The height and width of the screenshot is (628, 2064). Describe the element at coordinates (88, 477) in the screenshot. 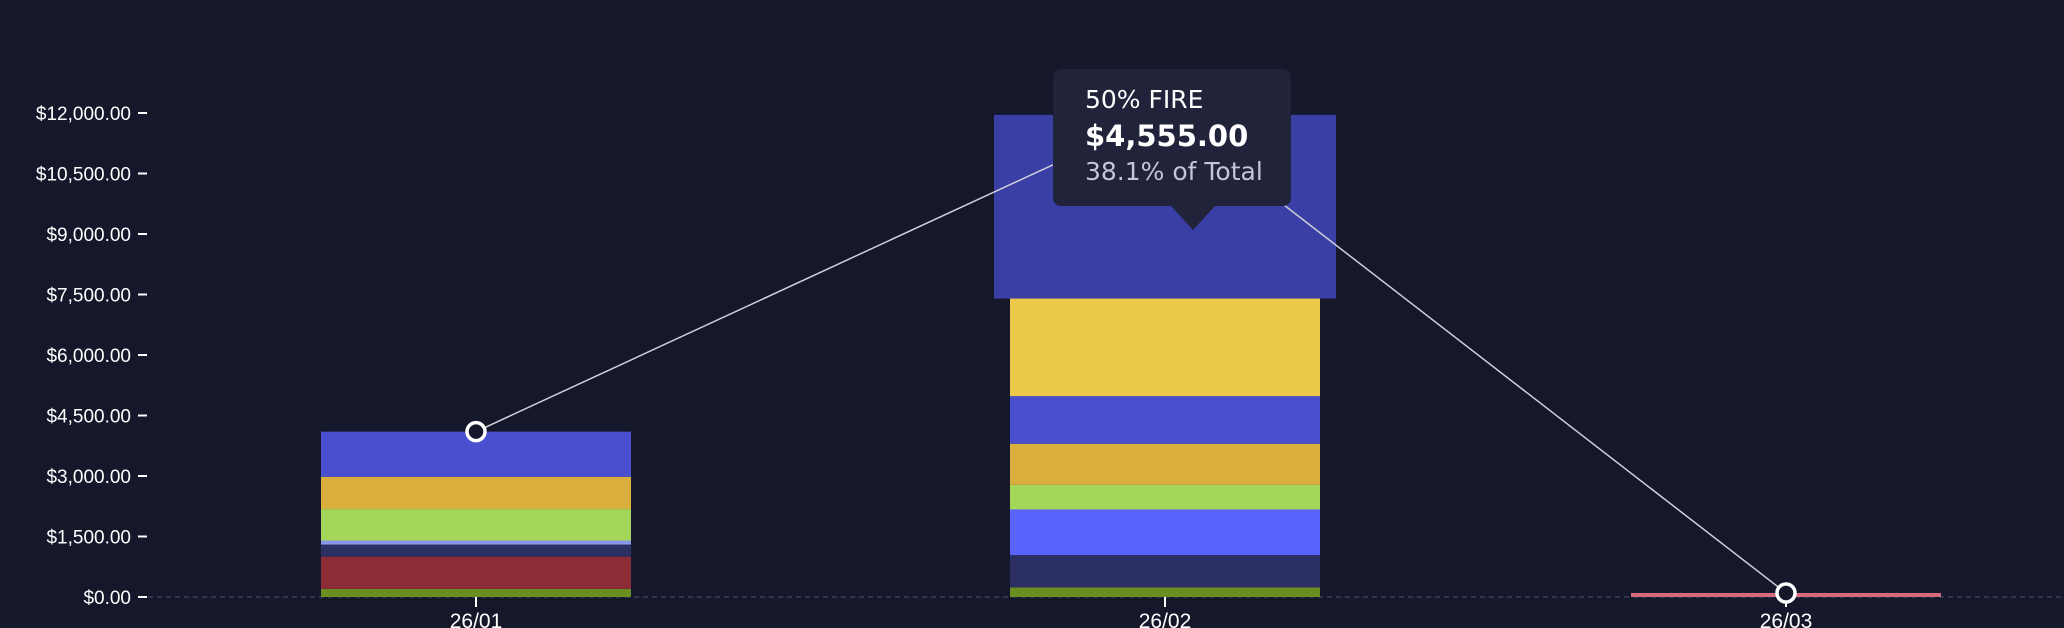

I see `y-axis-tick-label: $3,000.00` at that location.